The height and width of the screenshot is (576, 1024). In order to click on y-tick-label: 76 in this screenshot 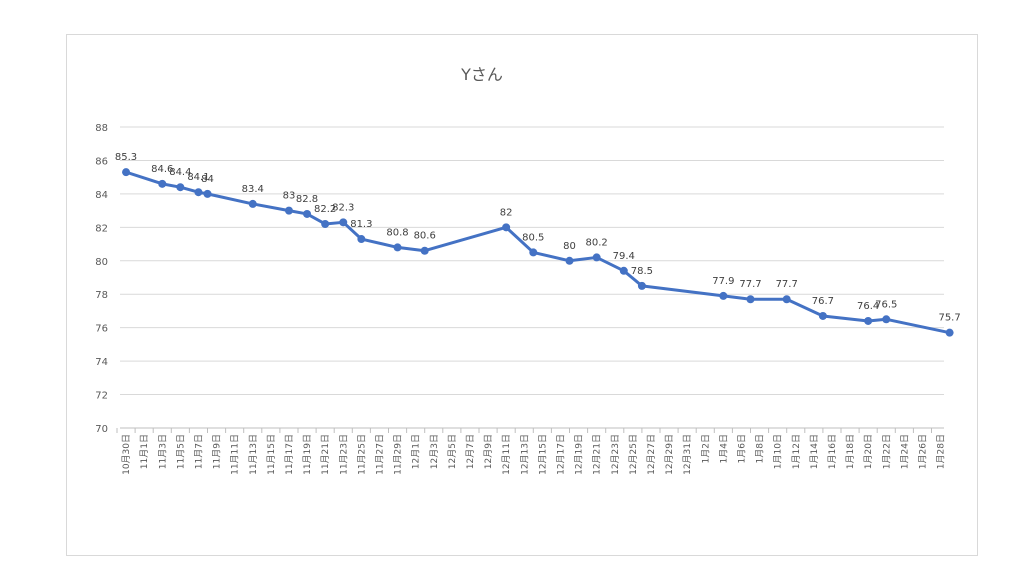, I will do `click(101, 329)`.